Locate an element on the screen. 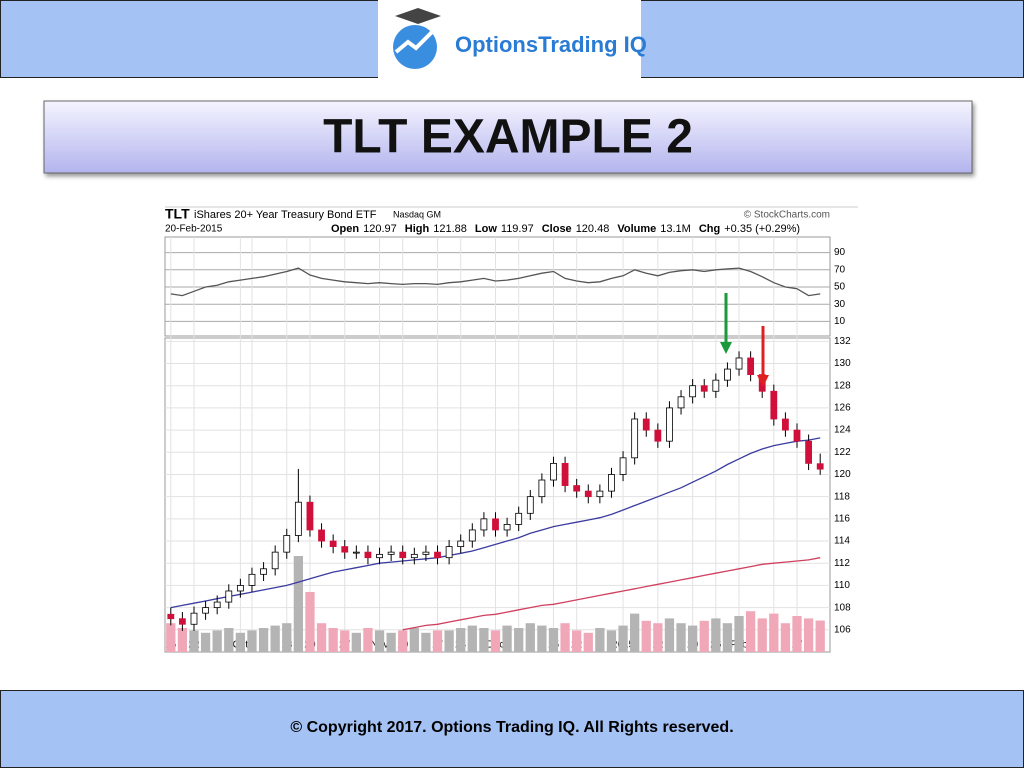 This screenshot has height=773, width=1024. stat-value: +0.35 (+0.29%) is located at coordinates (762, 229).